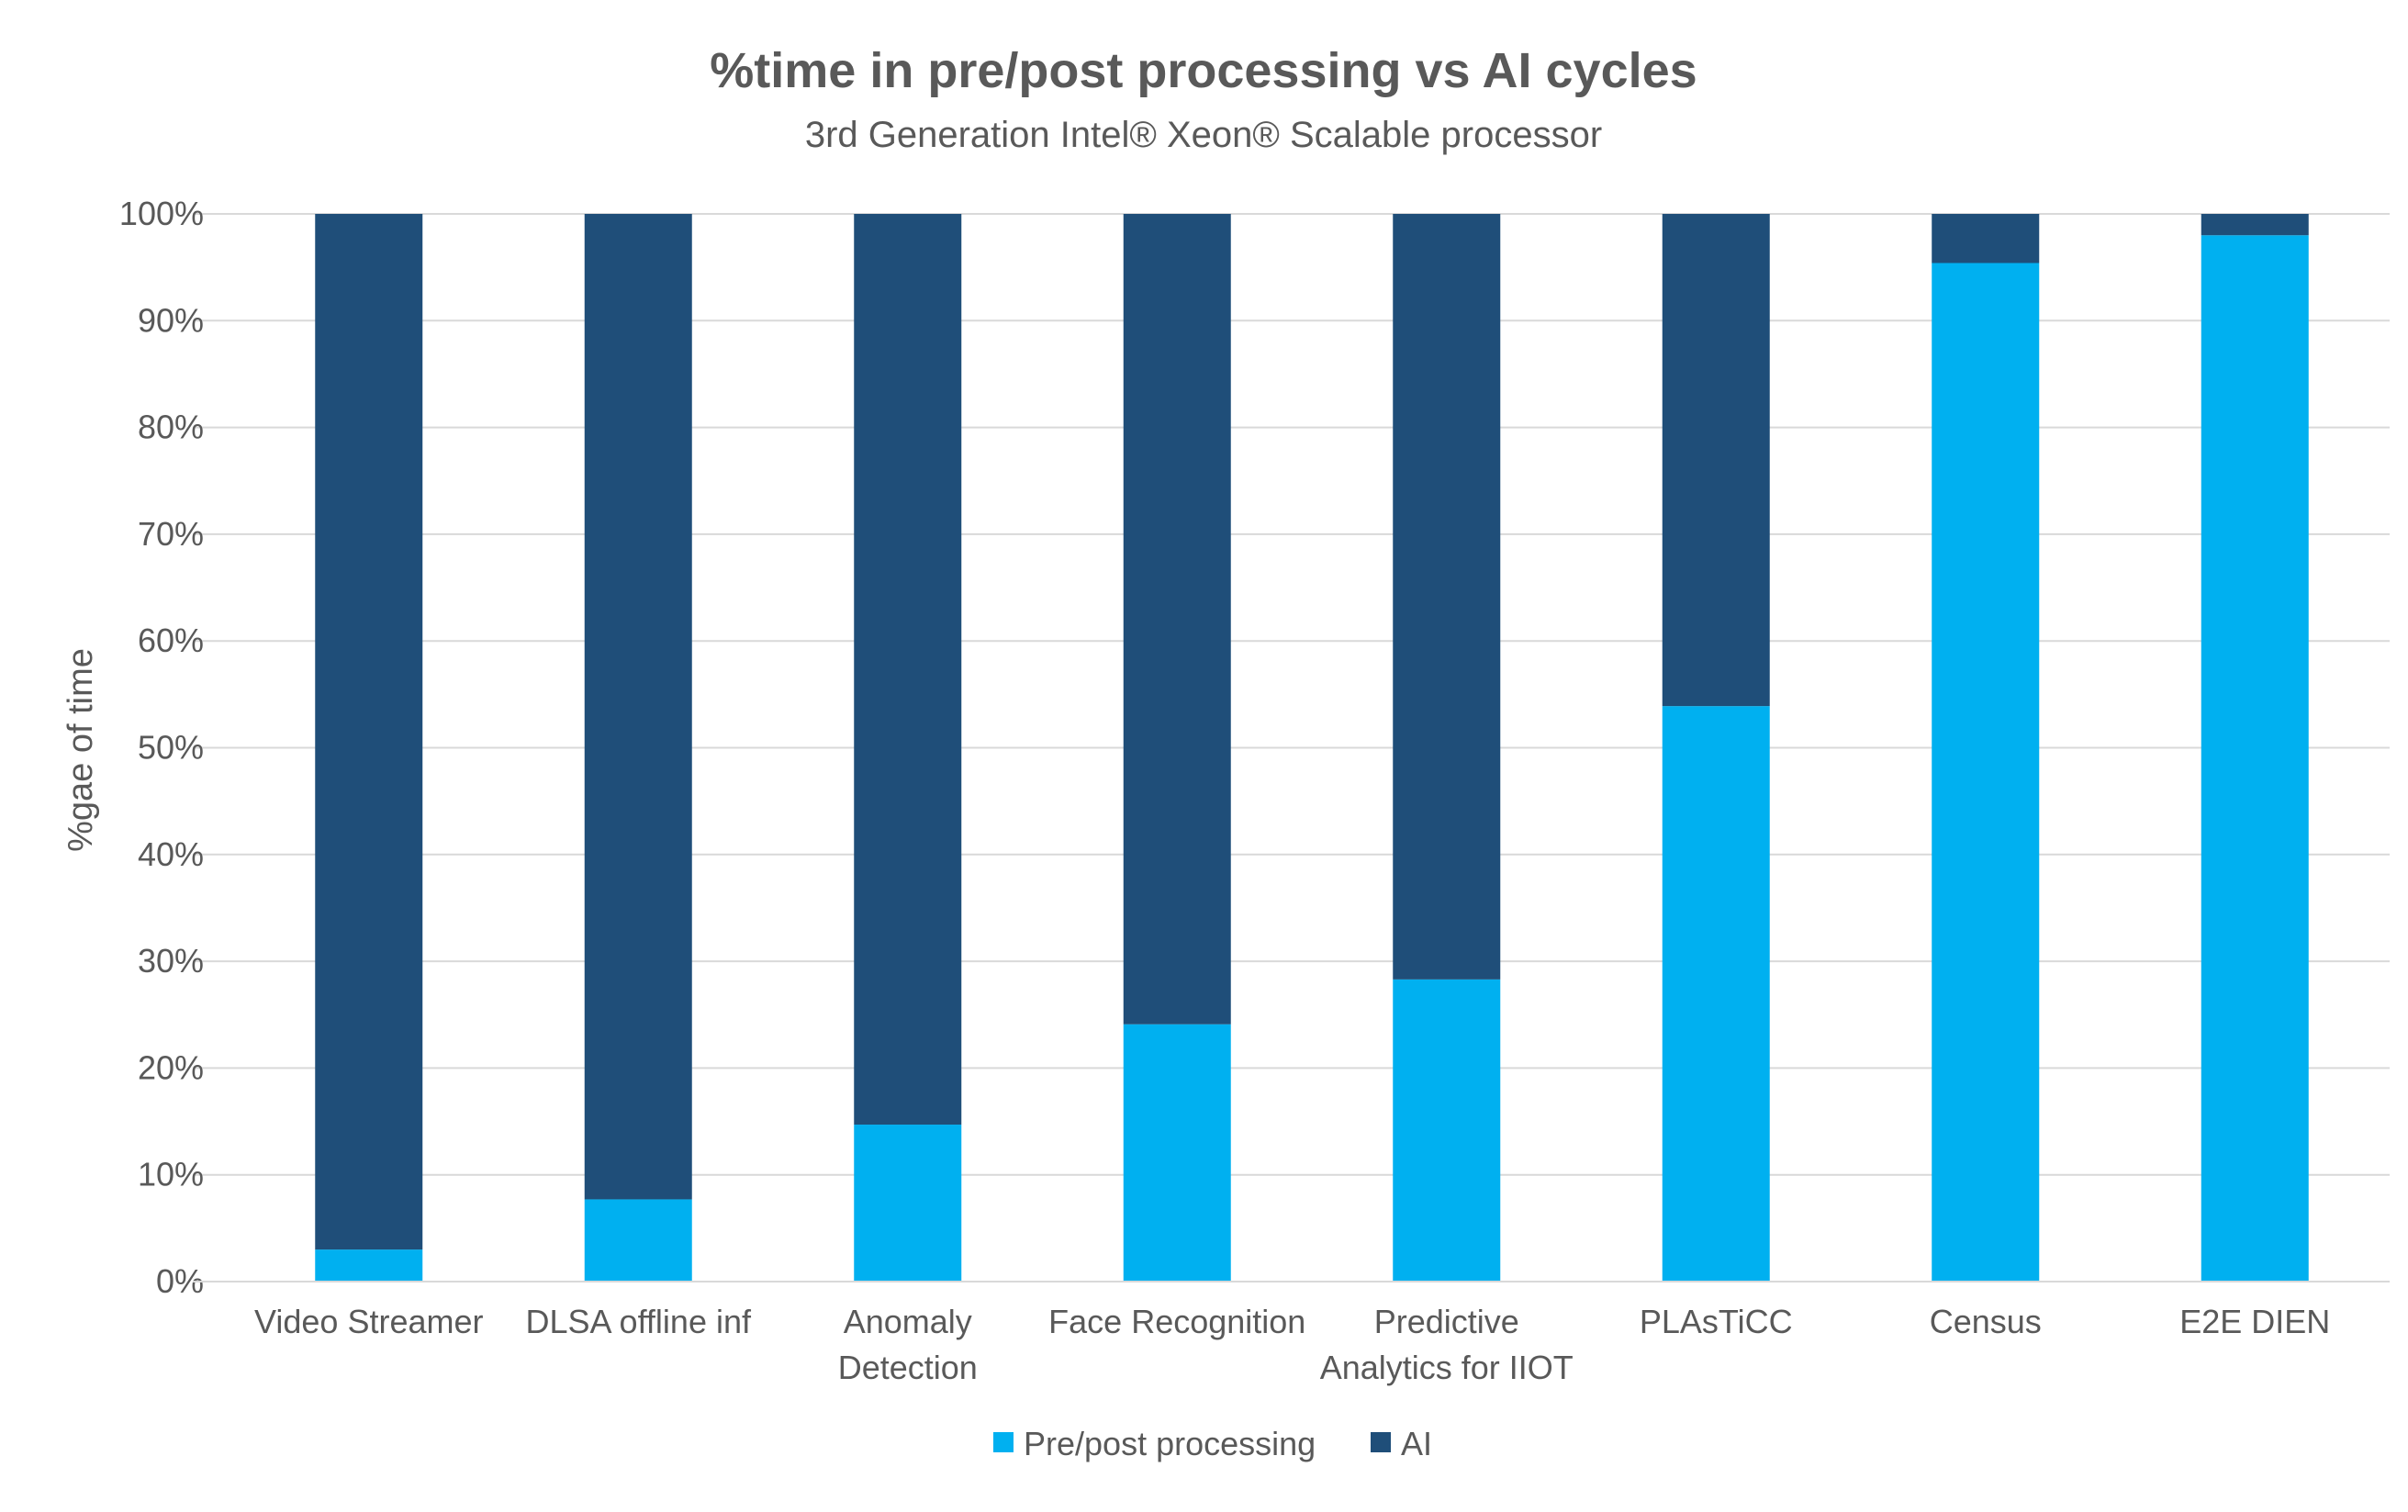 The height and width of the screenshot is (1512, 2408). What do you see at coordinates (171, 320) in the screenshot?
I see `y-tick-label: 90%` at bounding box center [171, 320].